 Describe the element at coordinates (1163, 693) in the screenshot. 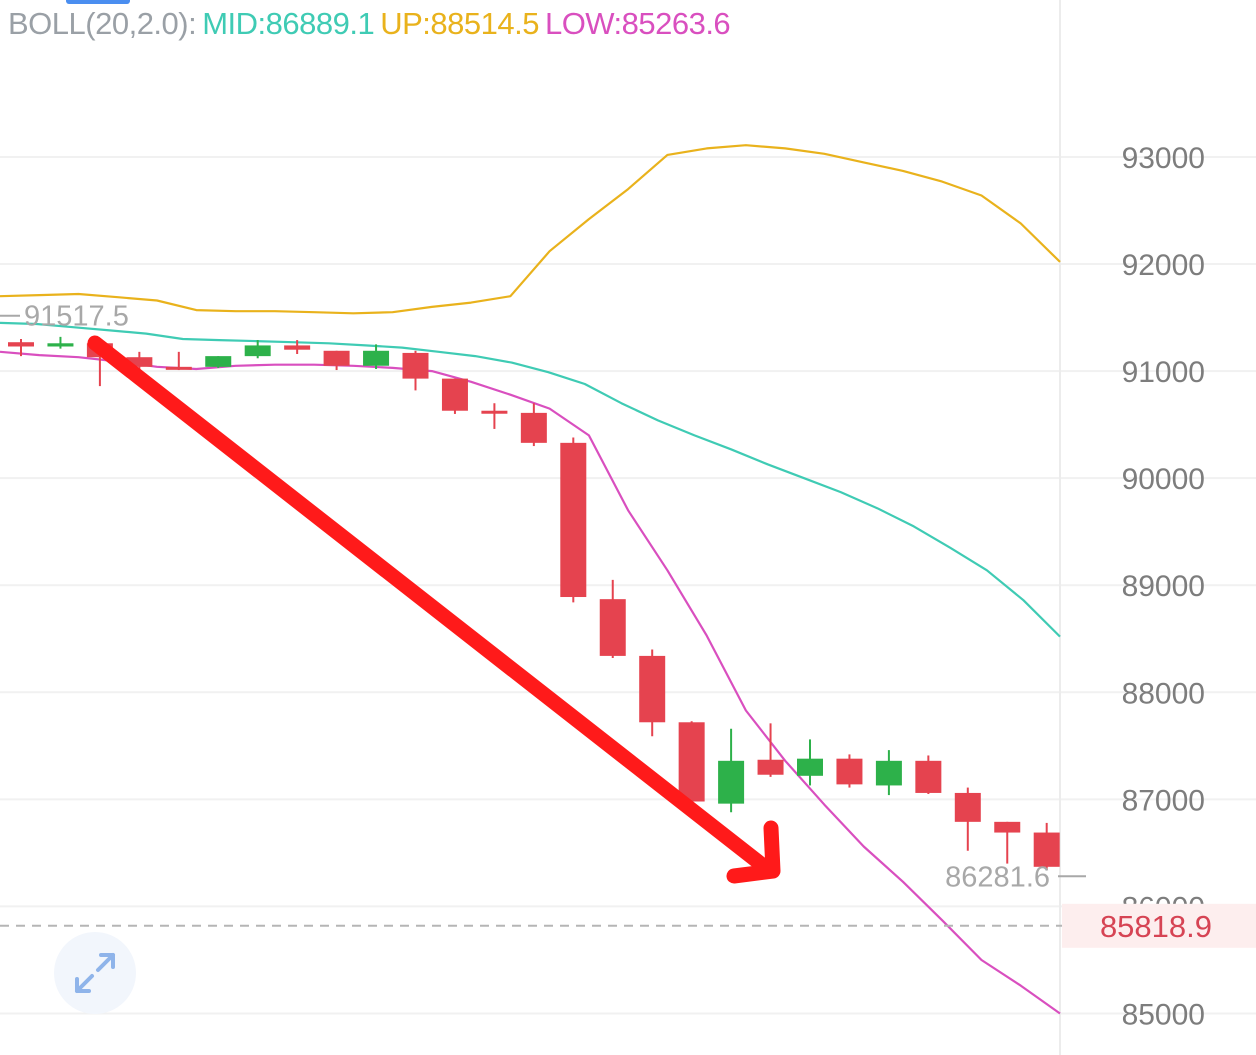

I see `price-tick-88000: 88000` at that location.